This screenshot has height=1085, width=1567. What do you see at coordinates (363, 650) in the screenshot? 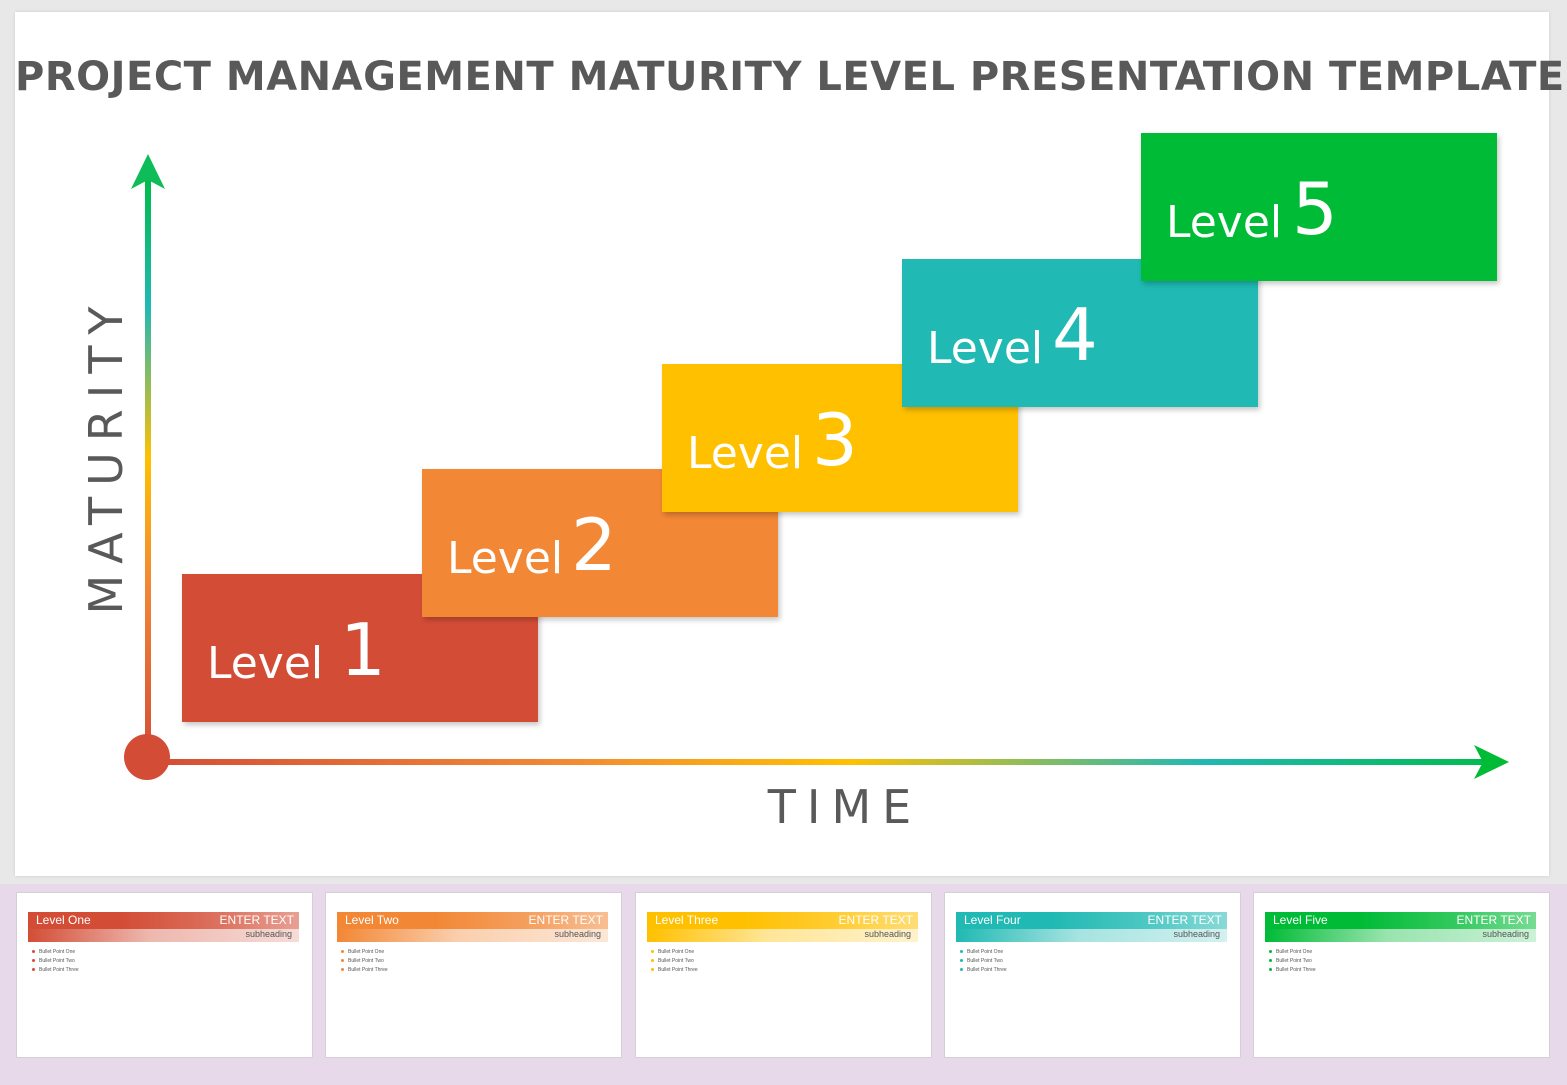
I see `level-number: 1` at bounding box center [363, 650].